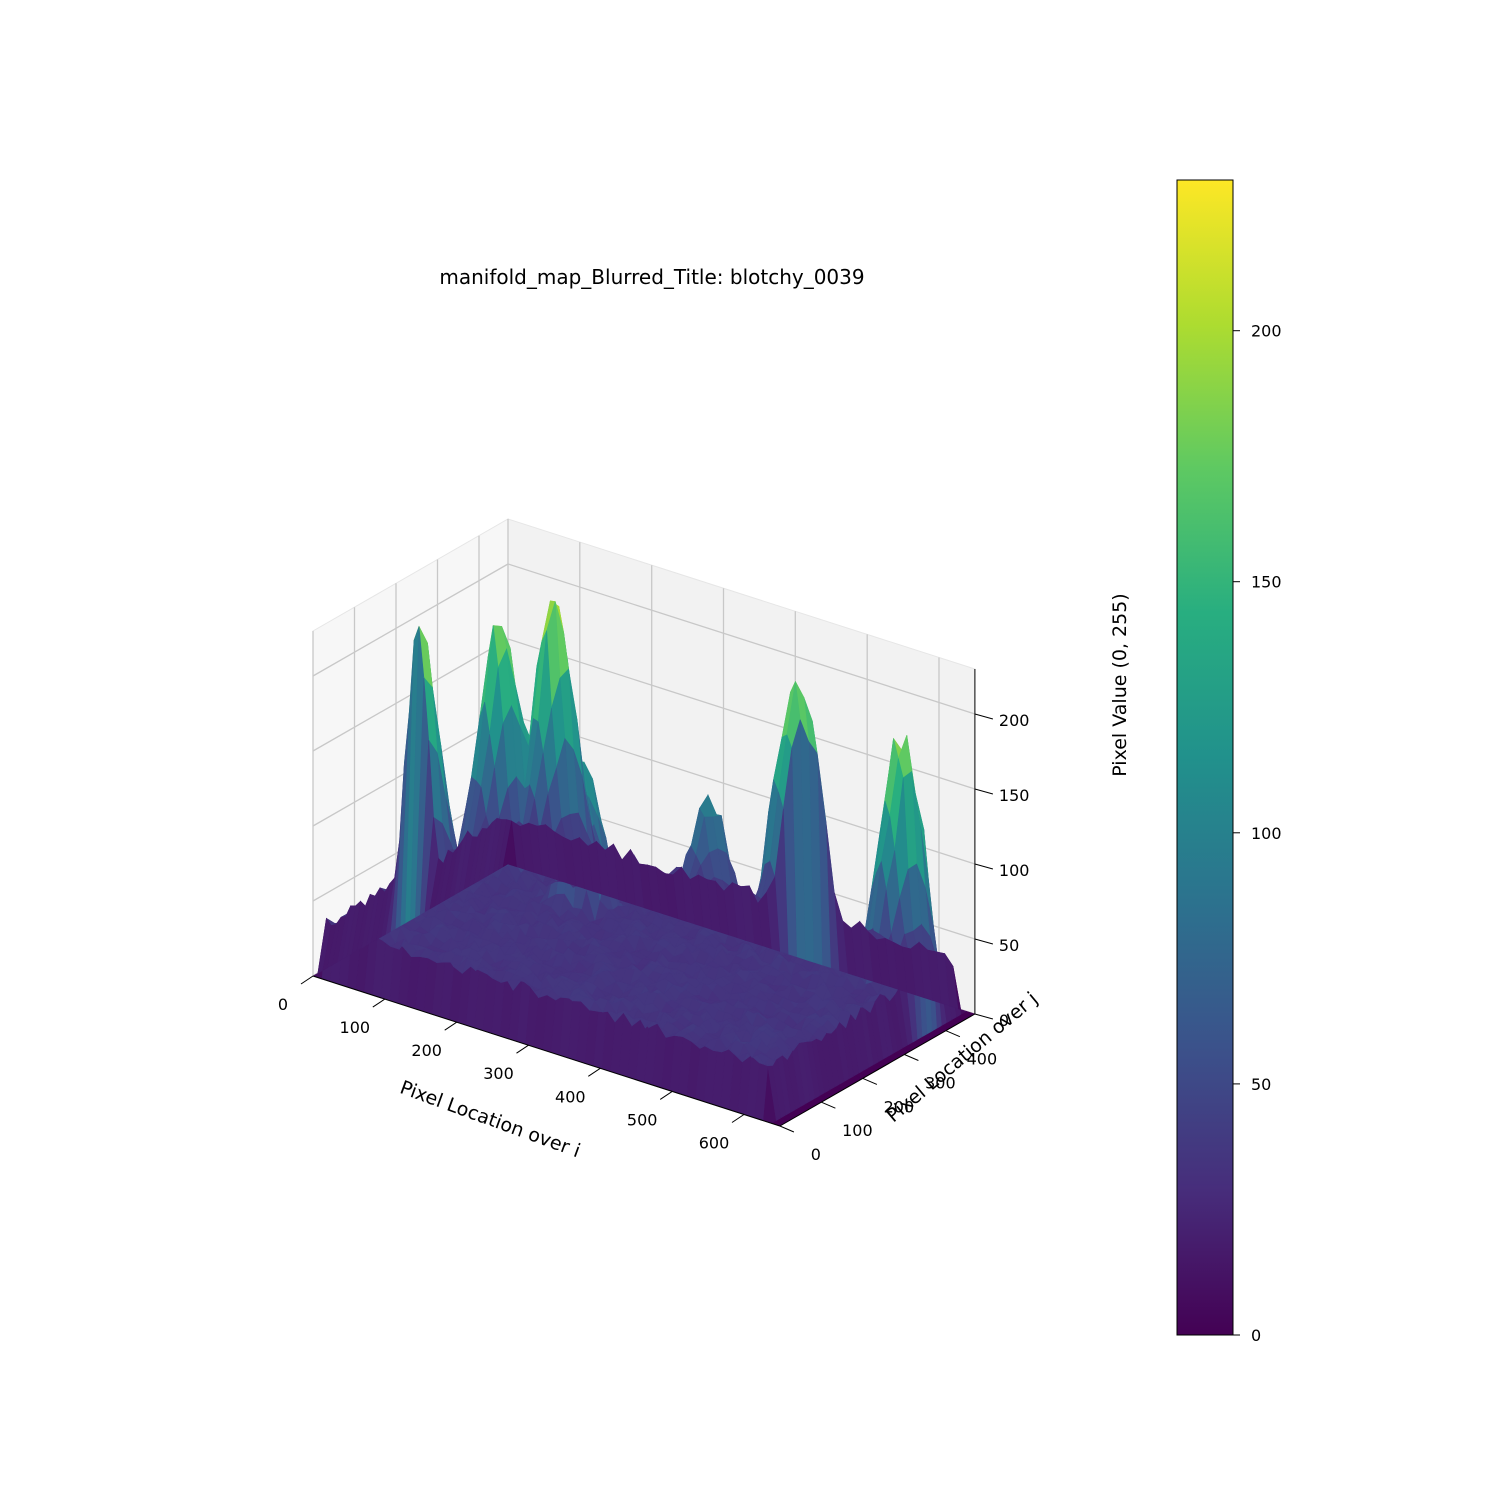 The width and height of the screenshot is (1500, 1500). Describe the element at coordinates (714, 1143) in the screenshot. I see `x-tick-label: 600` at that location.